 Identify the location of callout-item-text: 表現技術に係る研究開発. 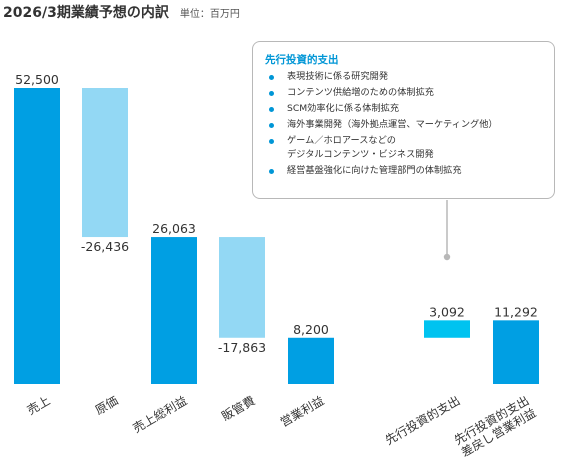
(338, 76).